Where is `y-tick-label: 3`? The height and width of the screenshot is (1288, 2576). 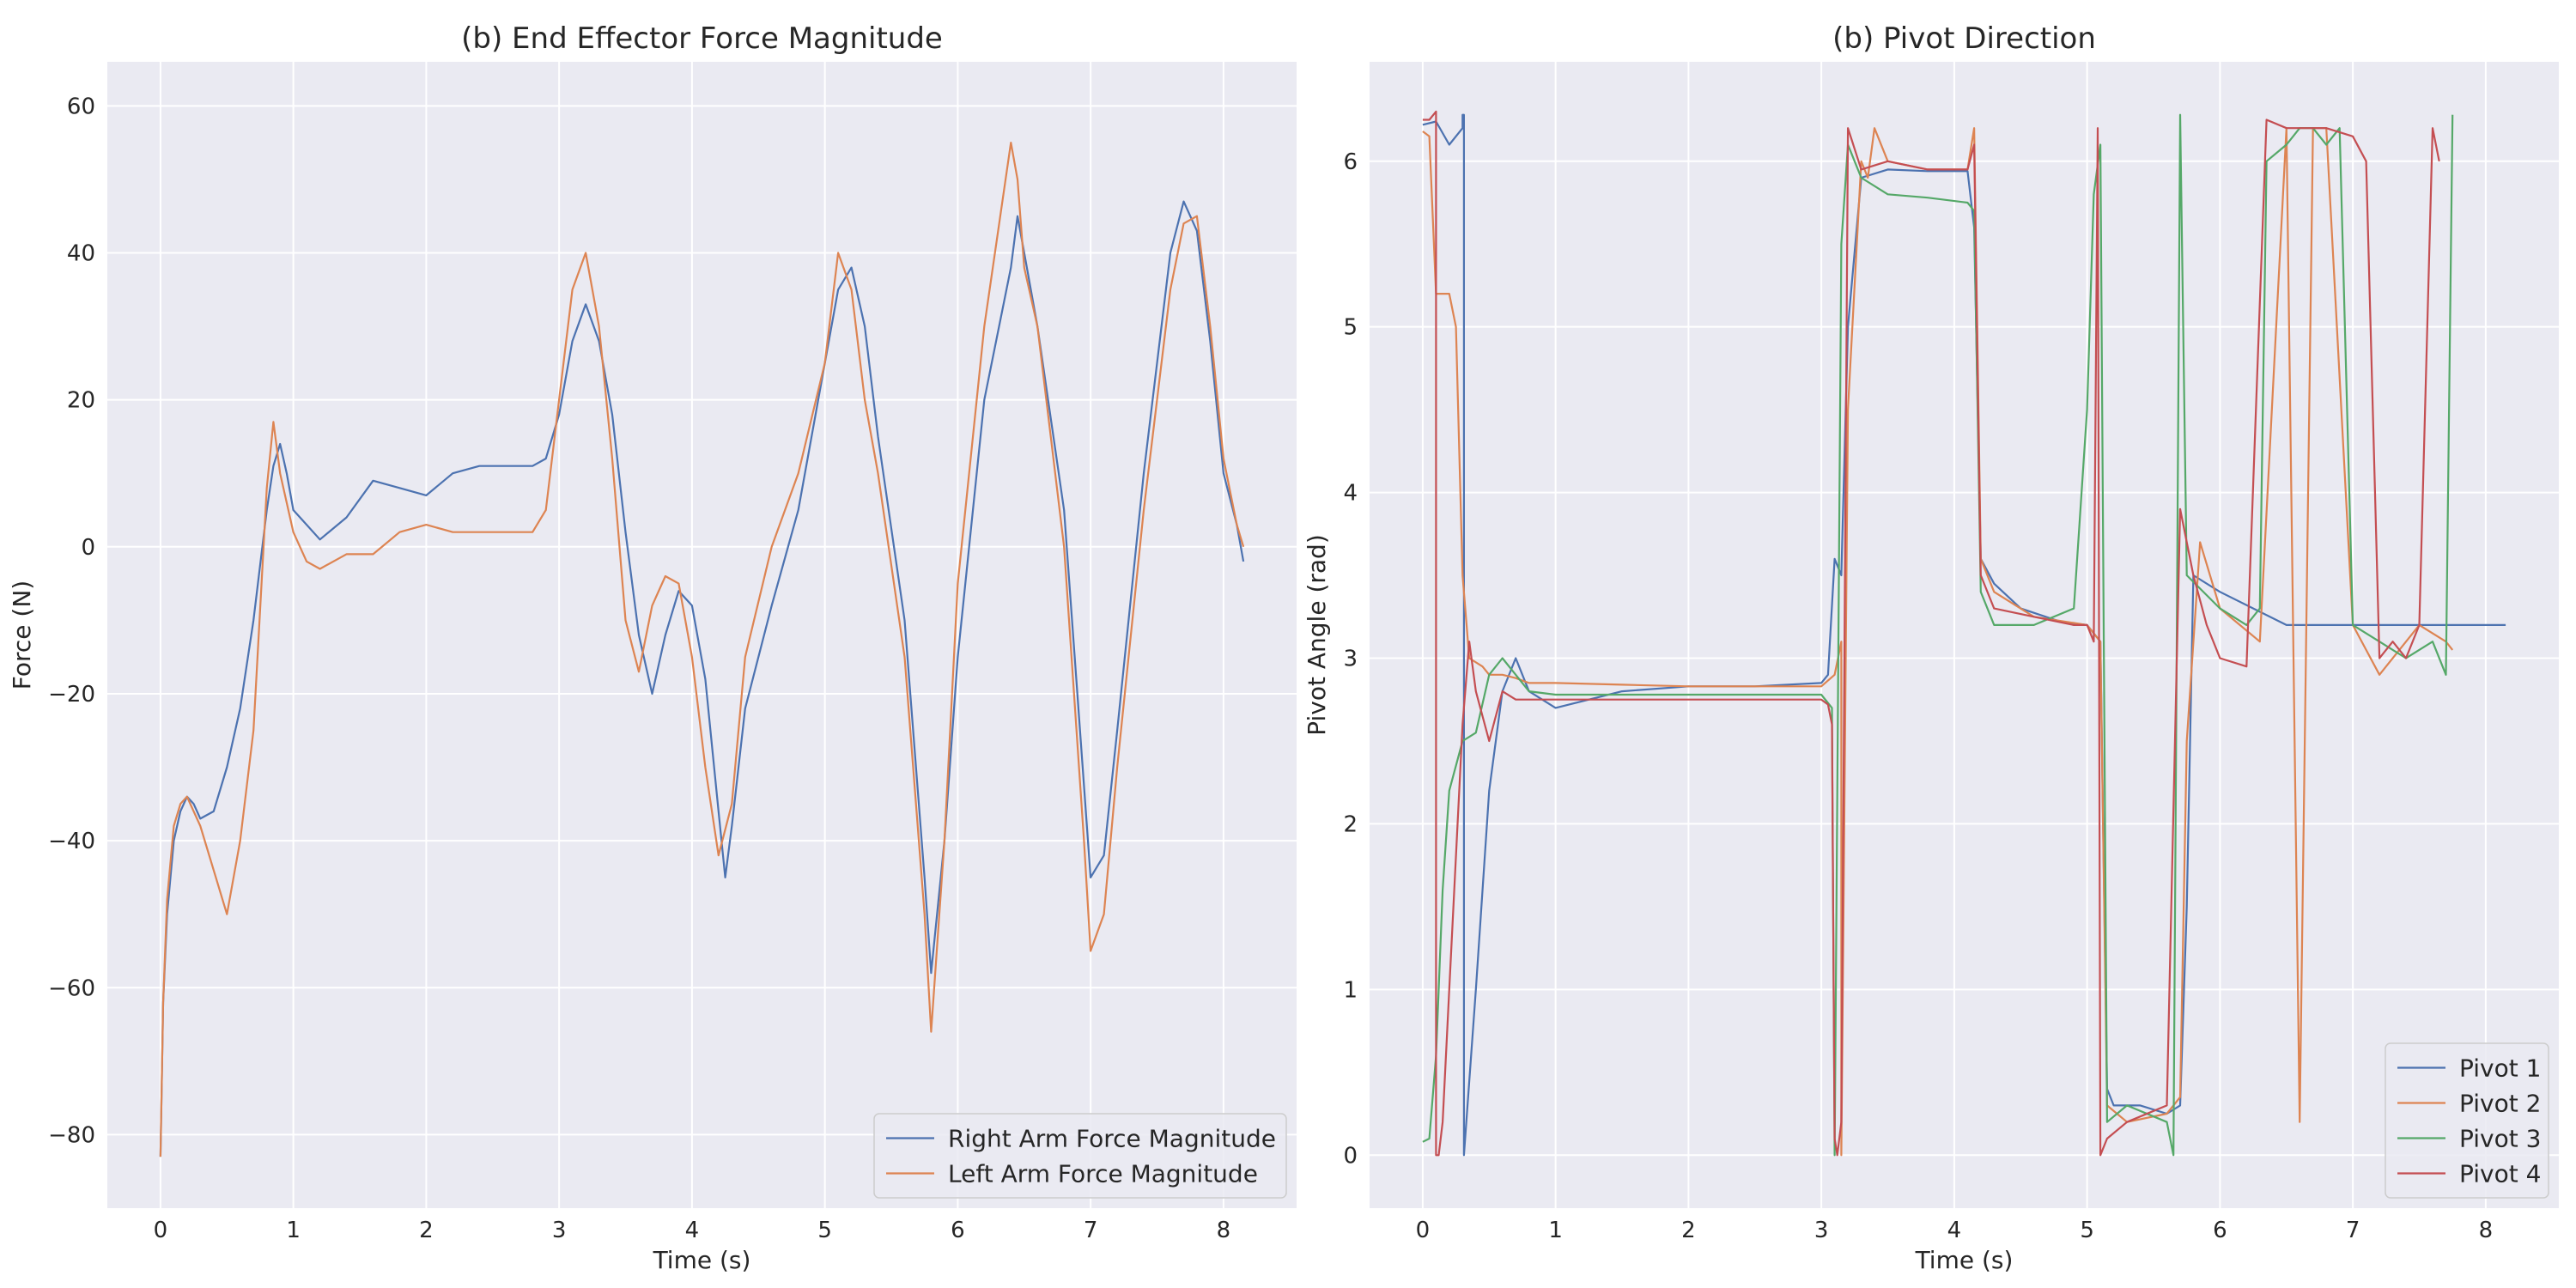 y-tick-label: 3 is located at coordinates (1350, 660).